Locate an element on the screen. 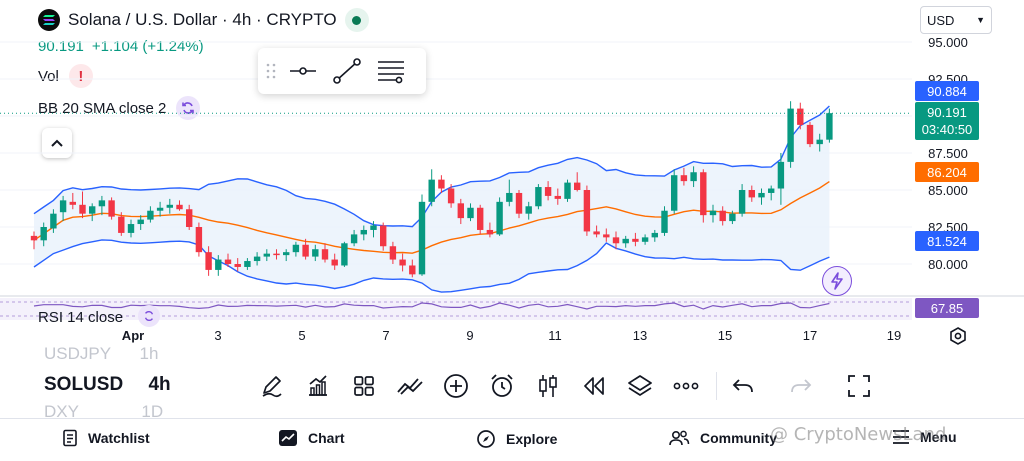  time-tick-label: 17 is located at coordinates (810, 335).